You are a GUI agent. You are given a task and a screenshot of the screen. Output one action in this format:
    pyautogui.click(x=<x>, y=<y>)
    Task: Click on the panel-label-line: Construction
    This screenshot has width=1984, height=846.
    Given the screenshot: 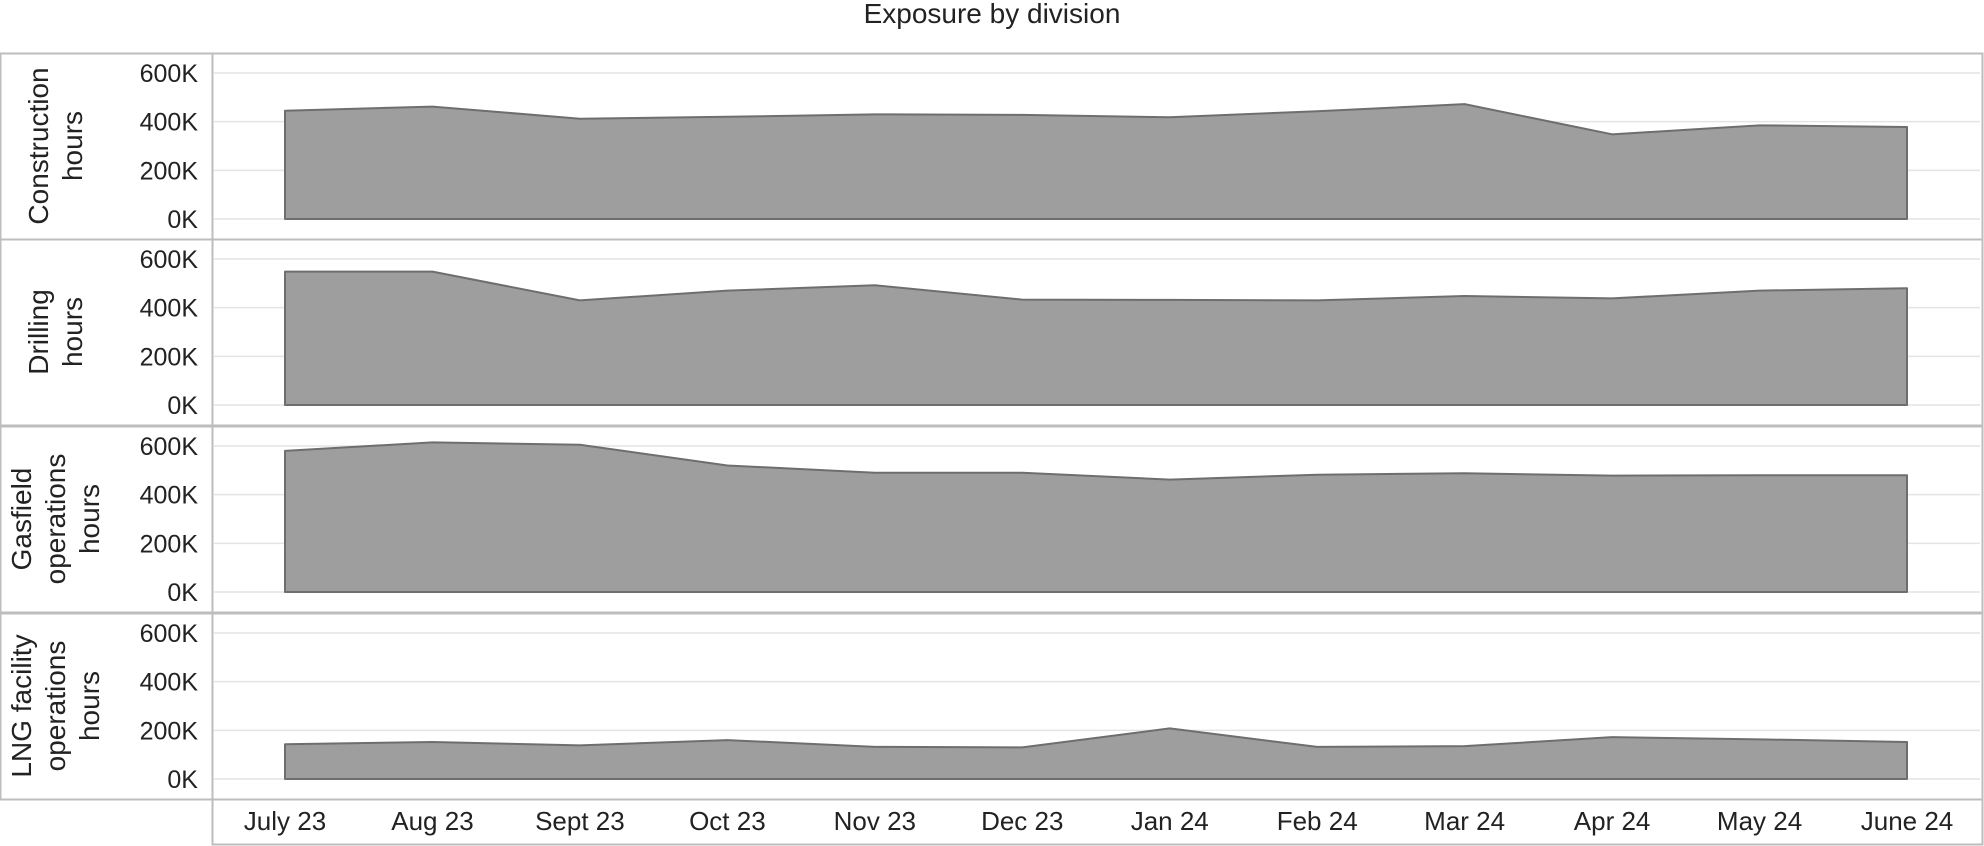 What is the action you would take?
    pyautogui.click(x=38, y=145)
    